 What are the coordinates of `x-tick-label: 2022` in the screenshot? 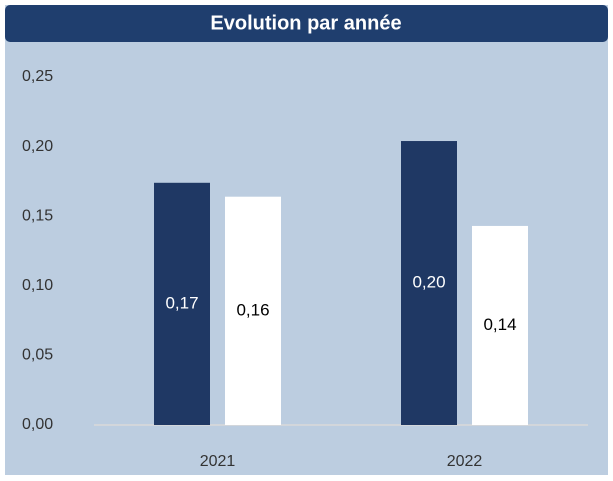 It's located at (465, 461).